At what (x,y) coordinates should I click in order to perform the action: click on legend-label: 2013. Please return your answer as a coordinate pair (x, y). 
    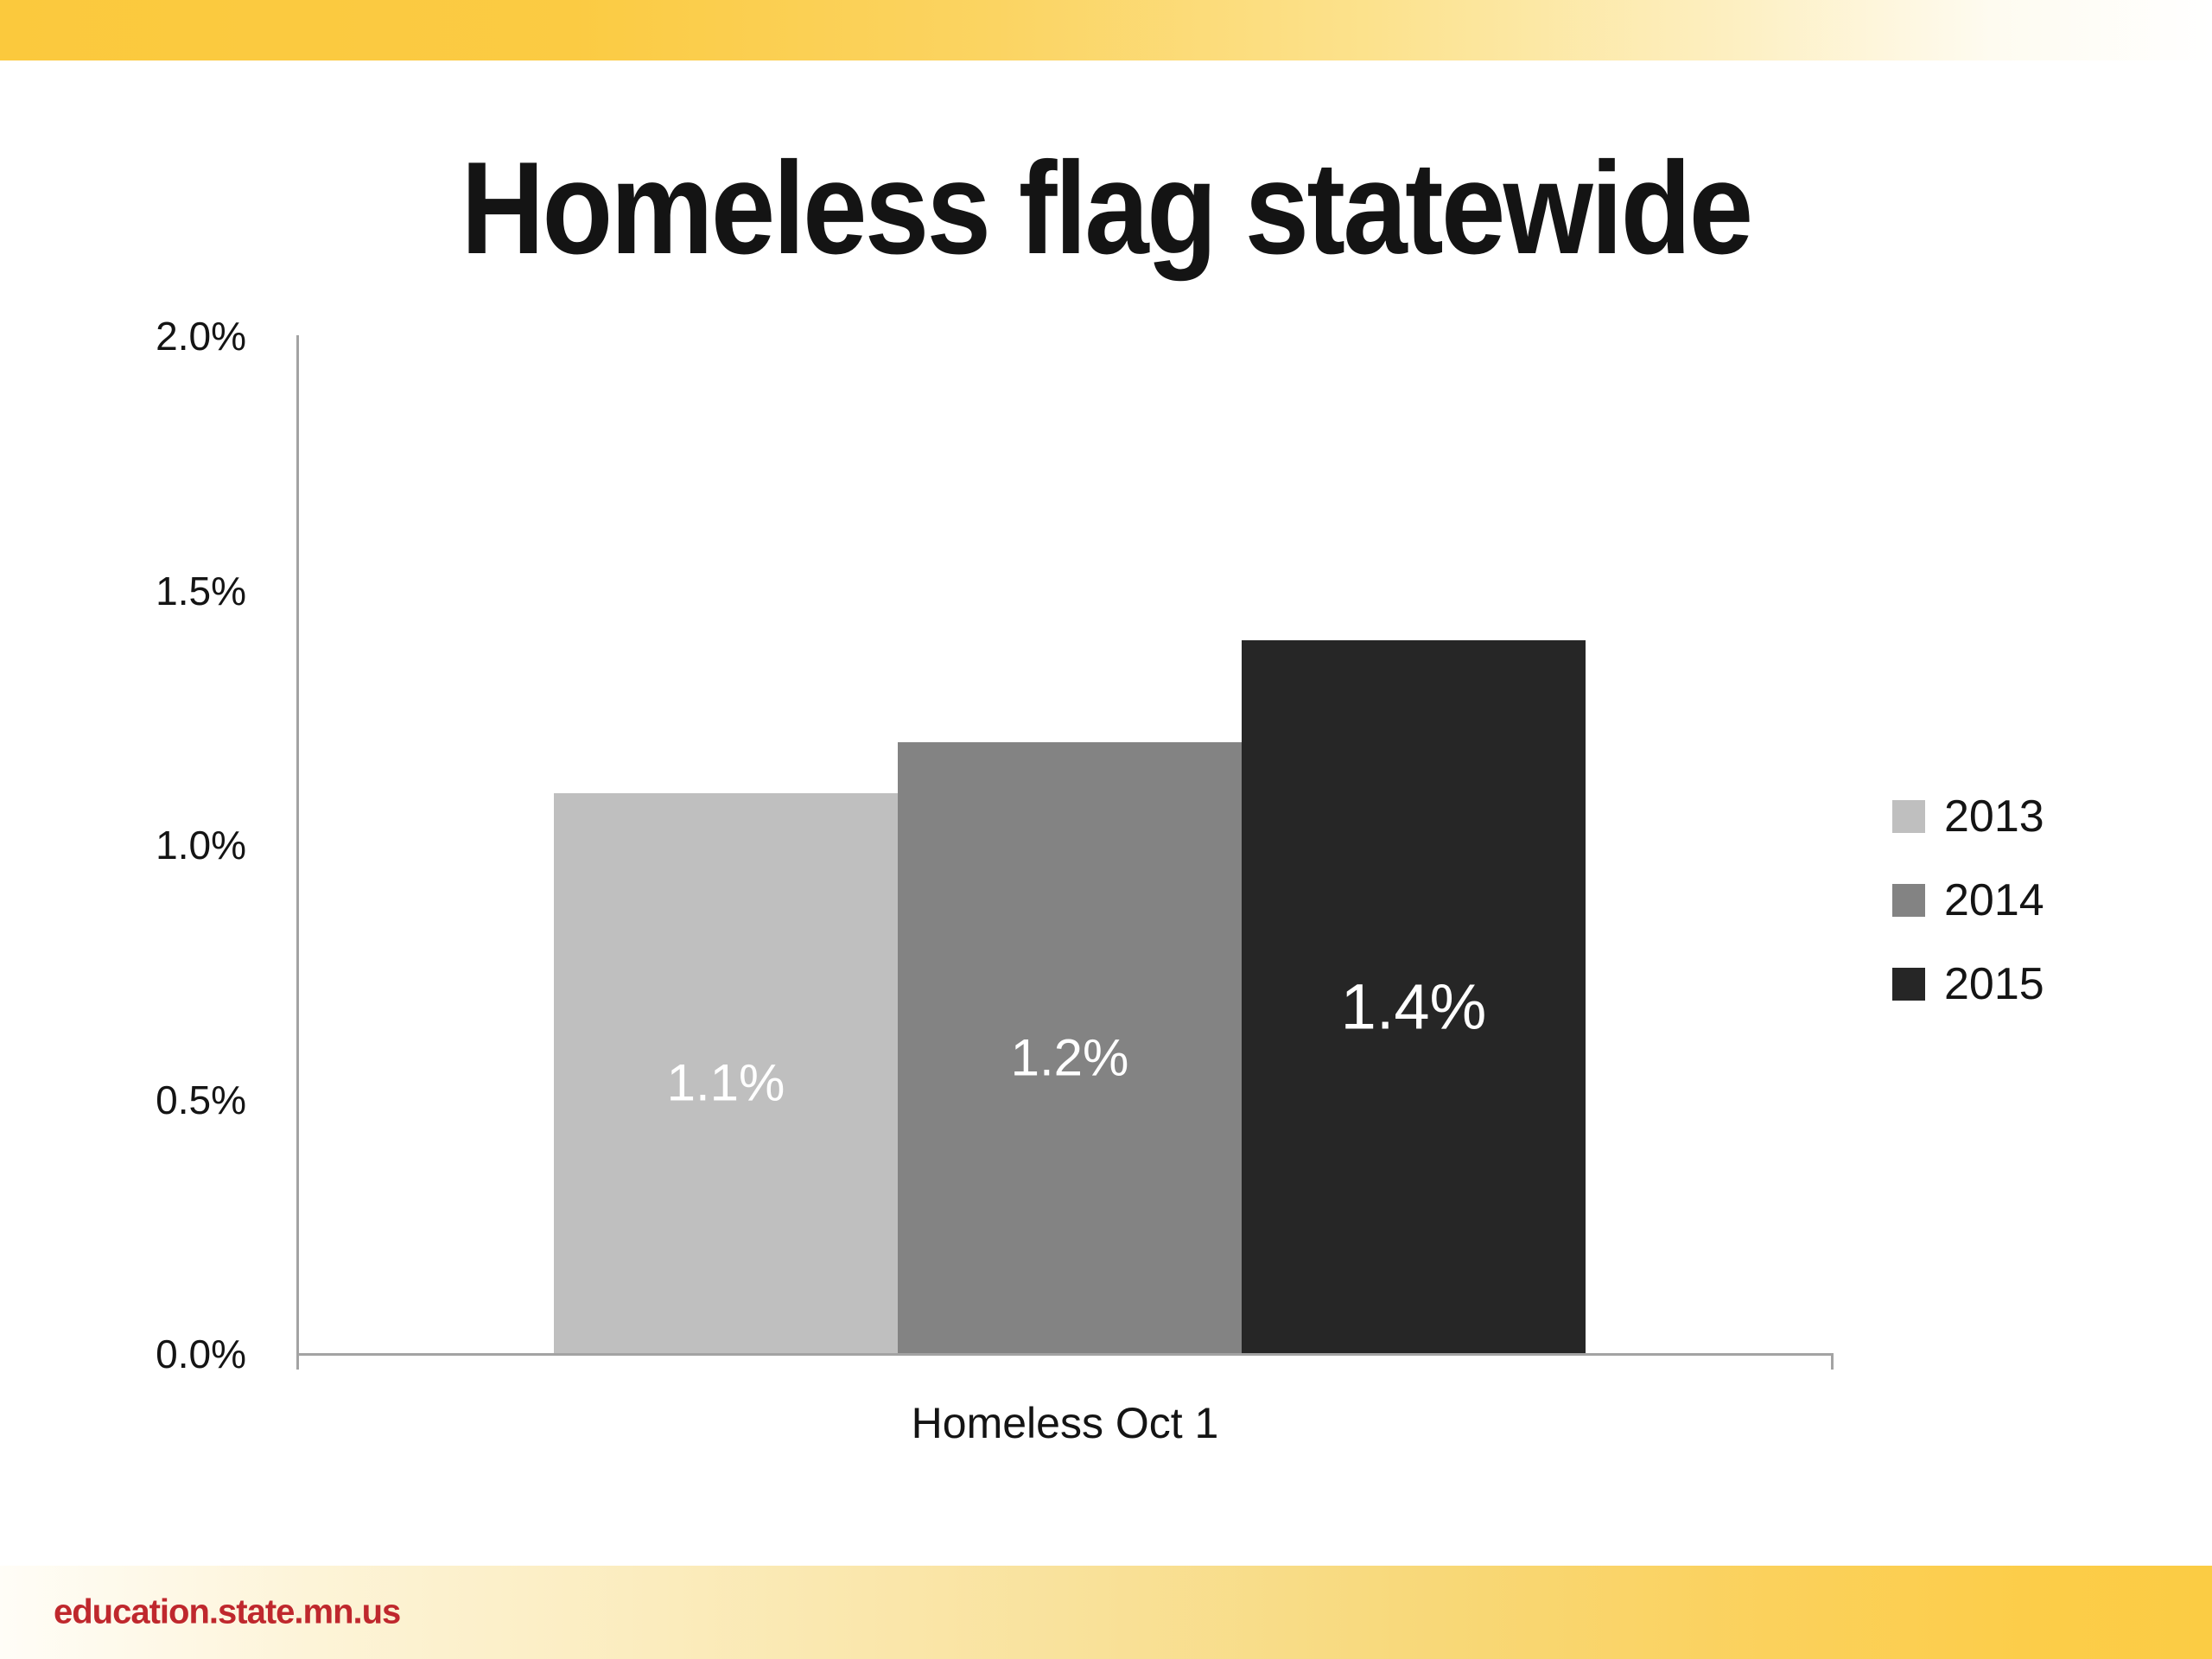
    Looking at the image, I should click on (1994, 816).